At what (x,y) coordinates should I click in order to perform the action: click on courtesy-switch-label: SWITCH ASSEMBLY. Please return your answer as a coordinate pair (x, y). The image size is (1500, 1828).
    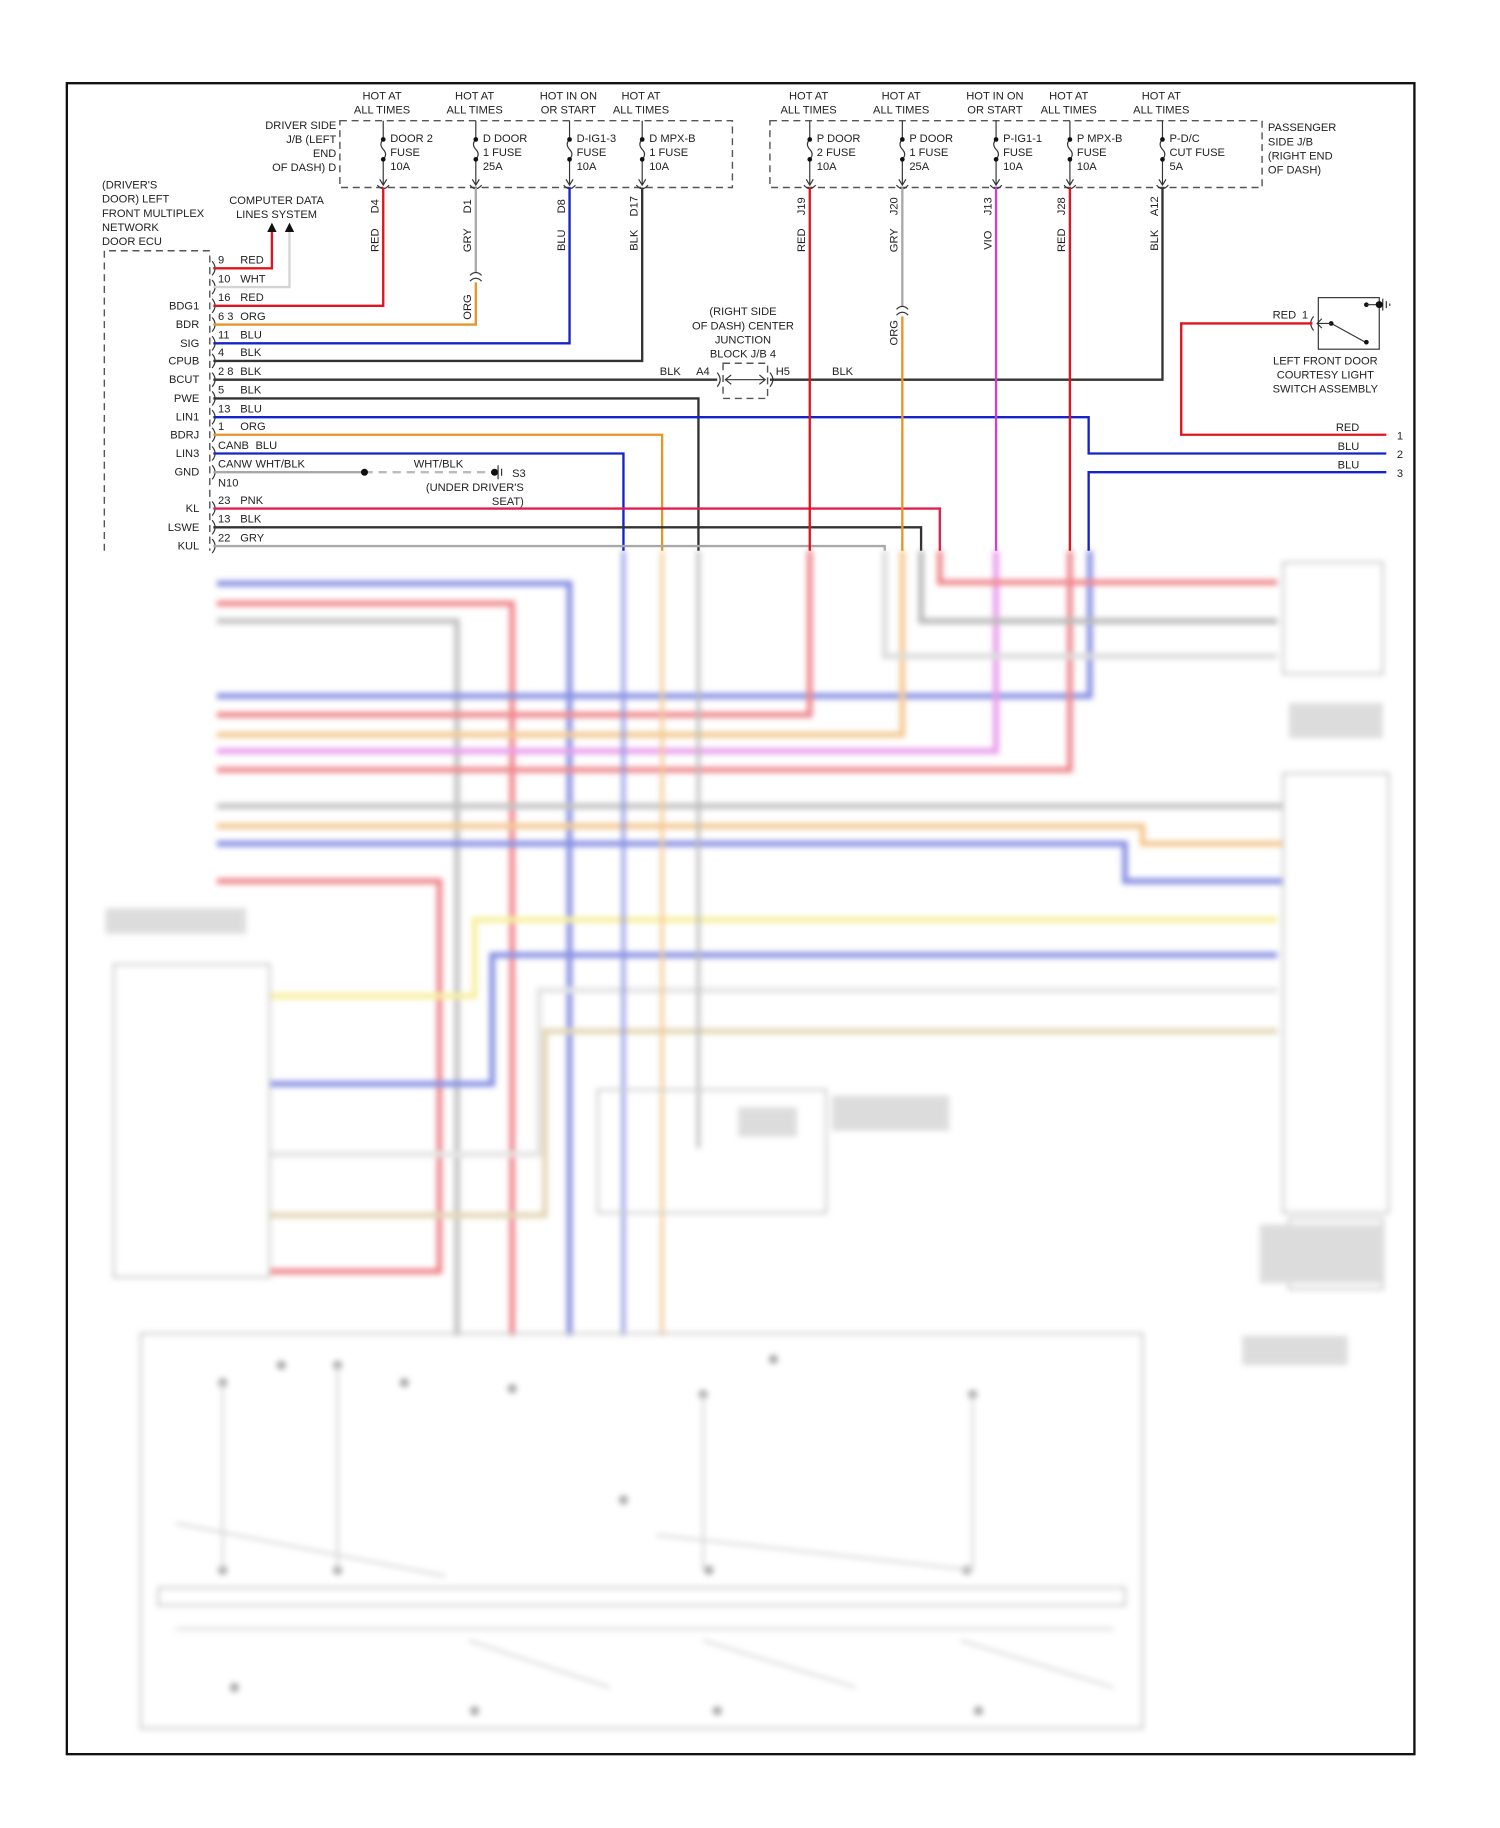
    Looking at the image, I should click on (1326, 390).